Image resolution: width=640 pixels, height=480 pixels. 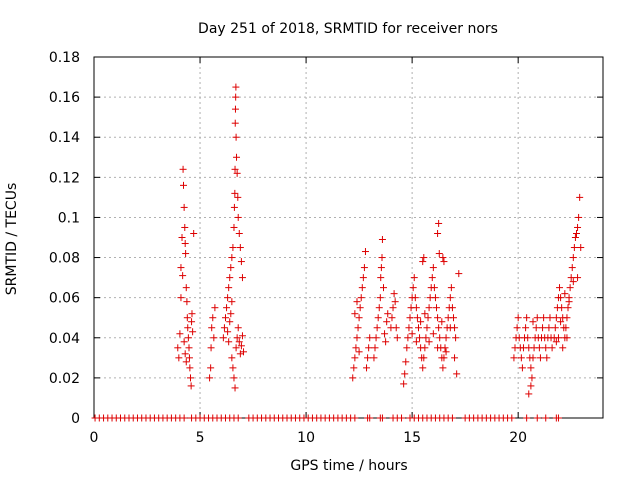 I want to click on x-tick-label: 15, so click(x=412, y=438).